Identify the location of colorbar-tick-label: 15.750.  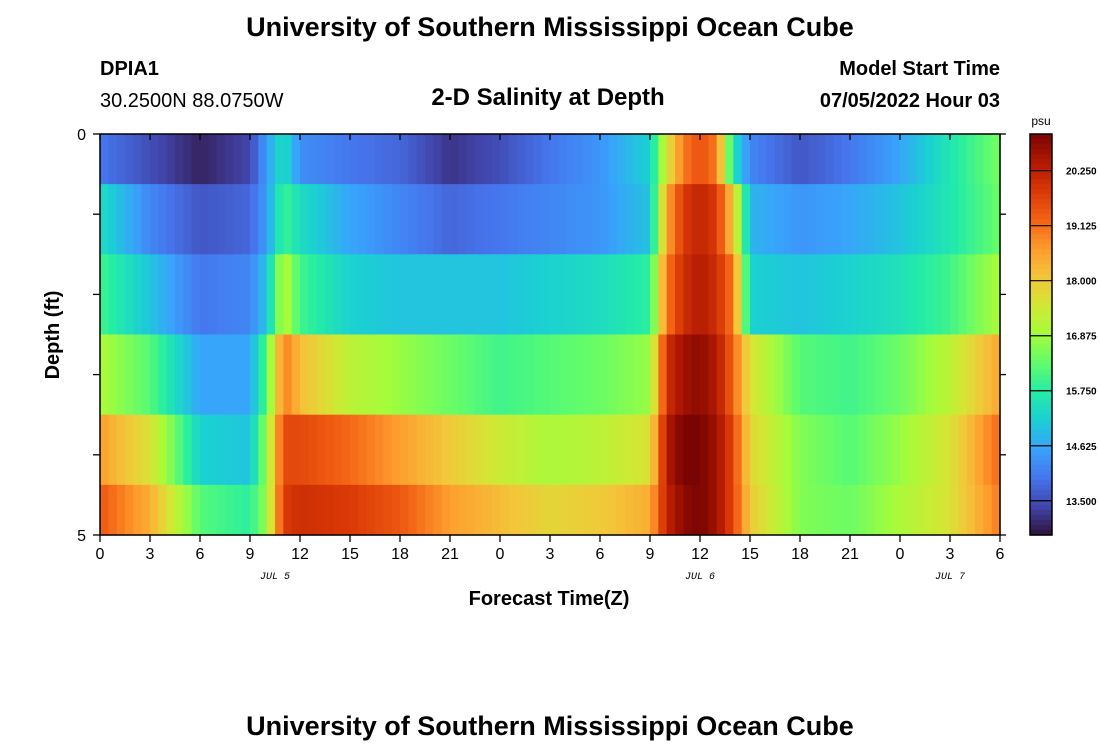
(1081, 392).